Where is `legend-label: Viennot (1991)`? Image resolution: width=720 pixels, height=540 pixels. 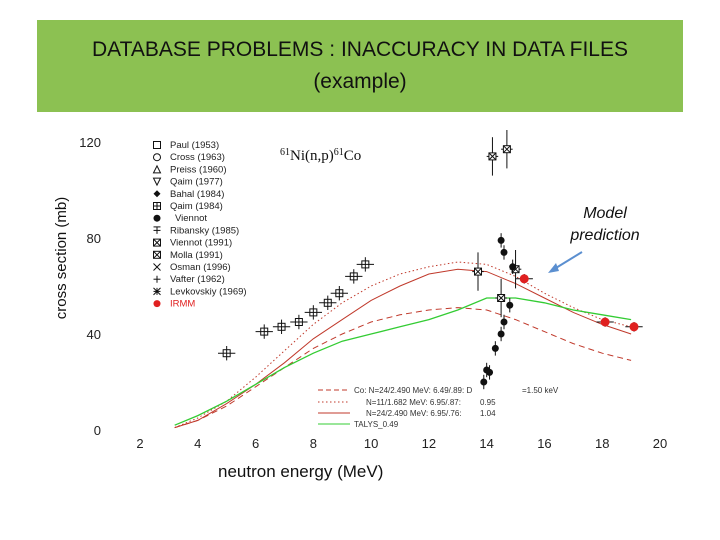
legend-label: Viennot (1991) is located at coordinates (201, 243).